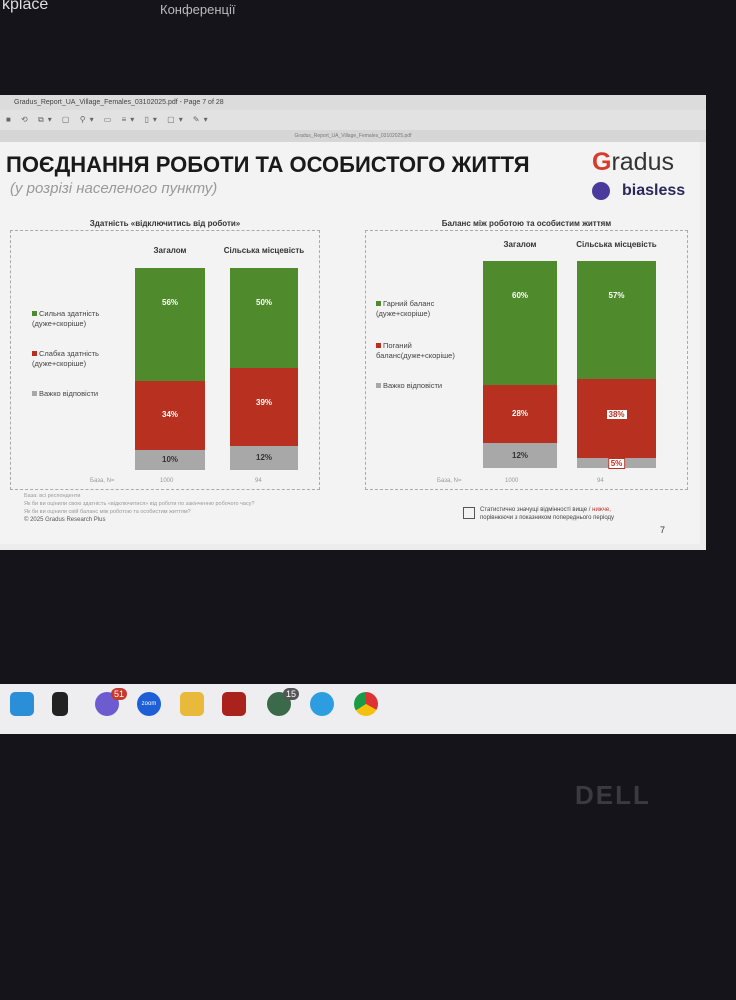 The image size is (736, 1000). What do you see at coordinates (66, 318) in the screenshot?
I see `legend-label: Сильна здатність (дуже+скоріше)` at bounding box center [66, 318].